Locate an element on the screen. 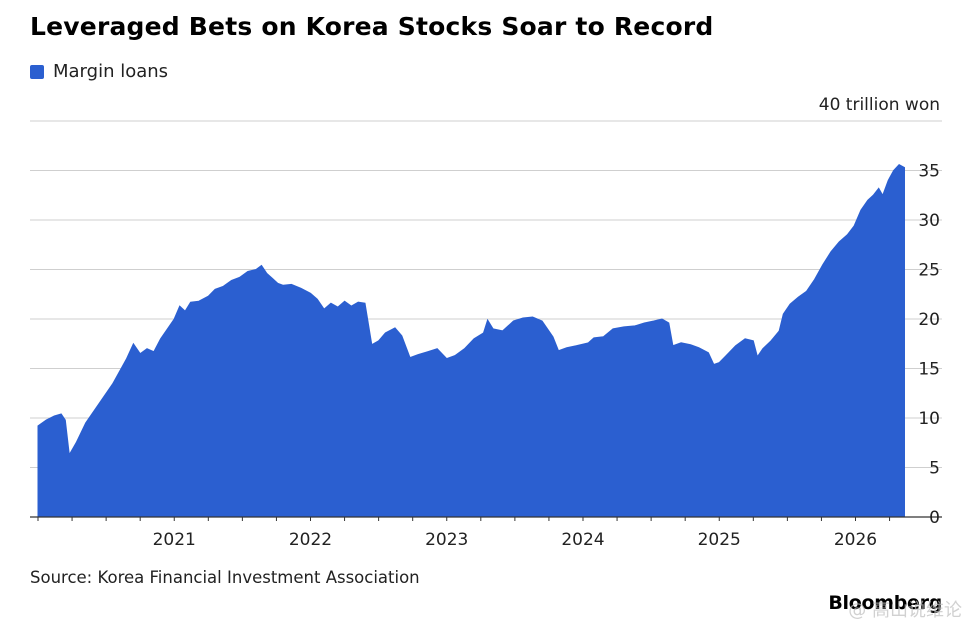 The width and height of the screenshot is (972, 636). legend-label: Margin loans is located at coordinates (111, 71).